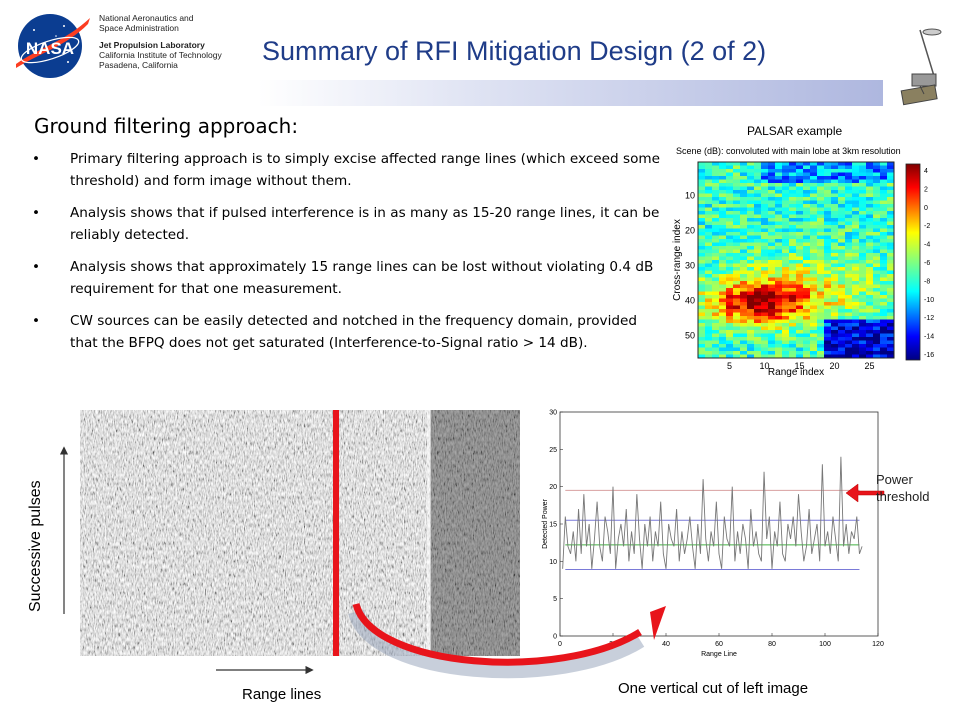  What do you see at coordinates (555, 599) in the screenshot?
I see `plot-y-tick: 5` at bounding box center [555, 599].